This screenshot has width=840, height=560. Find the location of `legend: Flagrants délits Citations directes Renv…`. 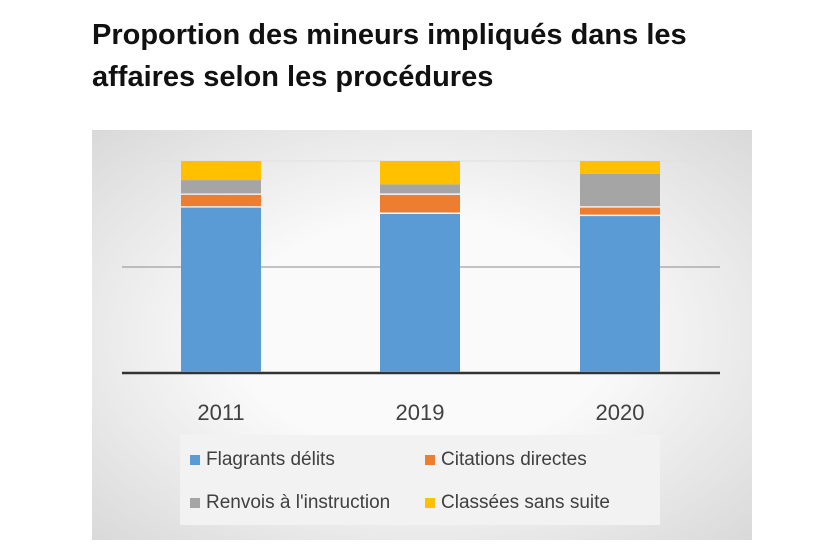

legend: Flagrants délits Citations directes Renv… is located at coordinates (420, 480).